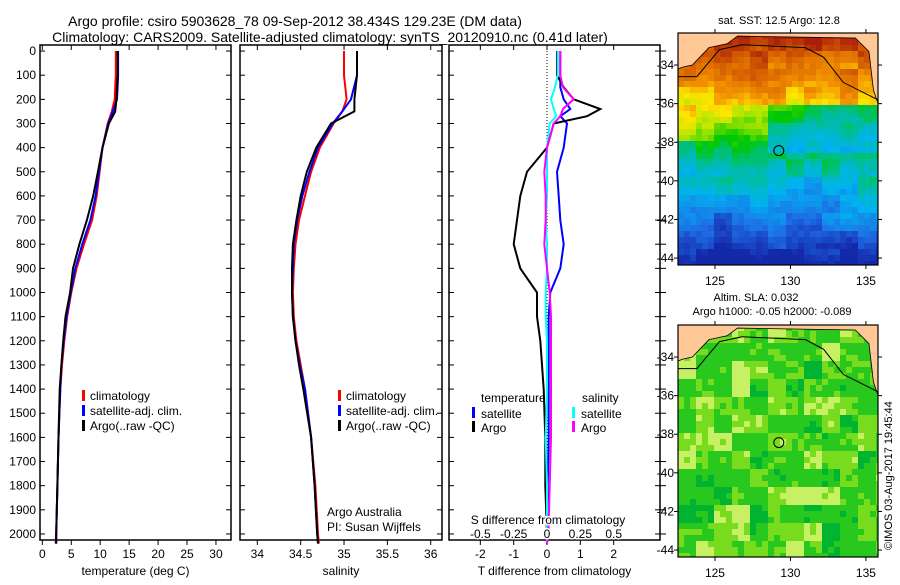  What do you see at coordinates (22, 437) in the screenshot?
I see `y-tick-label: 1600` at bounding box center [22, 437].